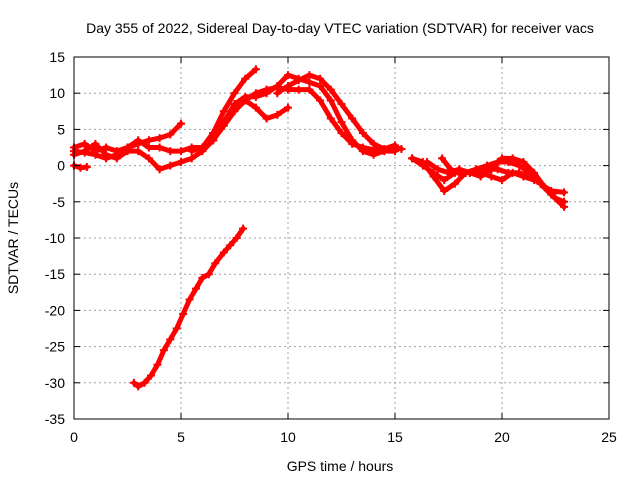 Image resolution: width=640 pixels, height=480 pixels. Describe the element at coordinates (181, 437) in the screenshot. I see `x-tick-label: 5` at that location.